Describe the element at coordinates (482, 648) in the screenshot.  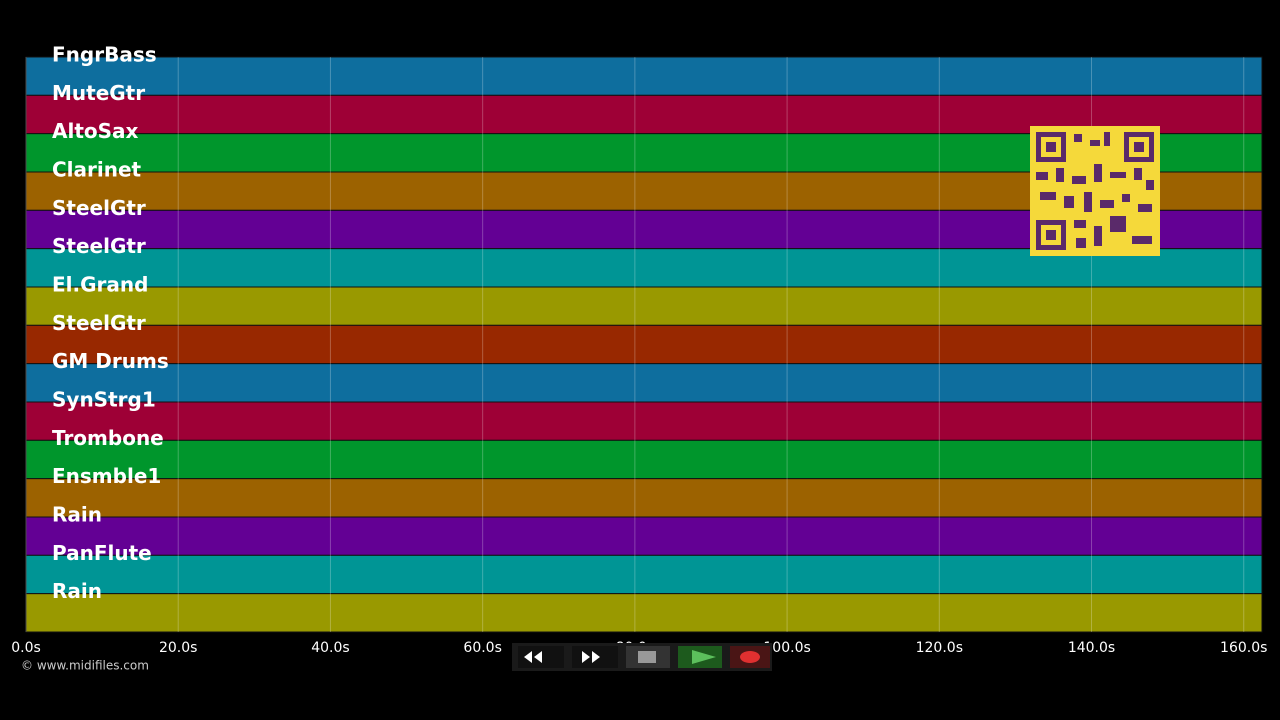
I see `time-tick-label: 60.0s` at that location.